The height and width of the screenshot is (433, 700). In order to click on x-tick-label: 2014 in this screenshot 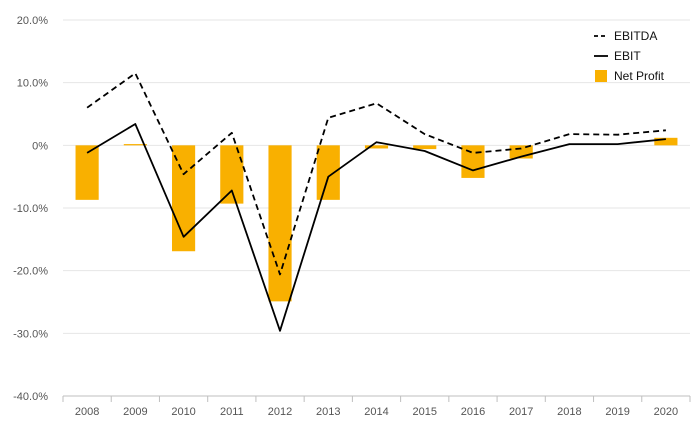, I will do `click(376, 412)`.